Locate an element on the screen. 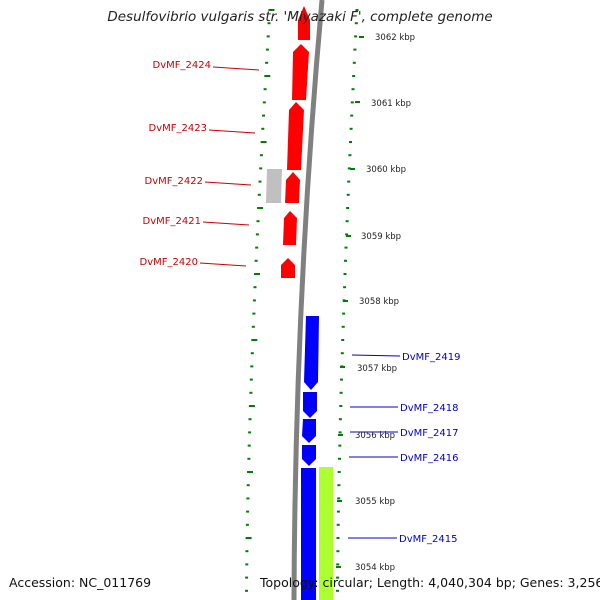 The image size is (600, 600). gene-label-dvmf-2422: DvMF_2422 is located at coordinates (174, 181).